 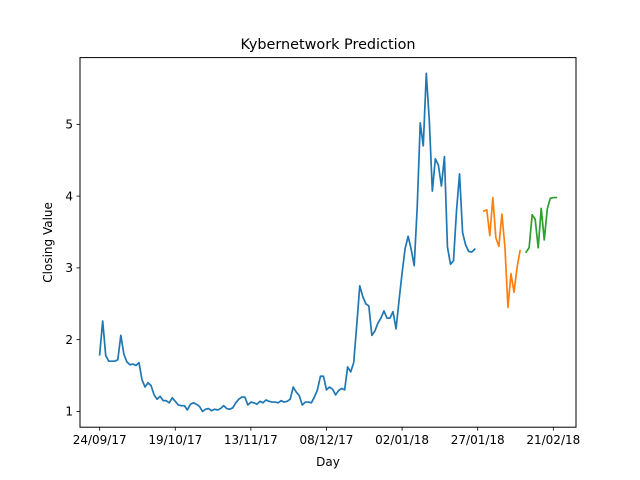 I want to click on x-tick-label: 02/01/18, so click(x=402, y=440).